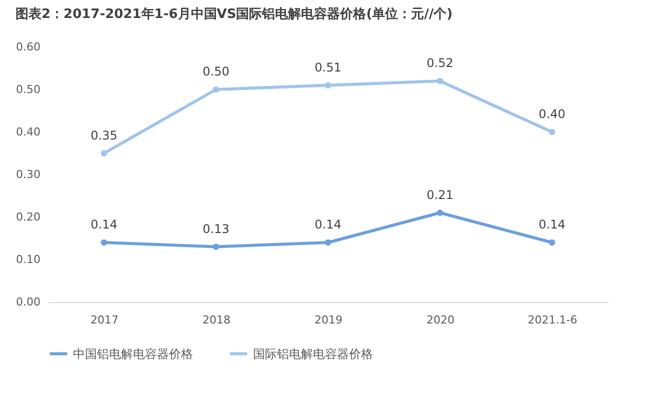 The width and height of the screenshot is (656, 403). I want to click on data-label: 0.13, so click(216, 229).